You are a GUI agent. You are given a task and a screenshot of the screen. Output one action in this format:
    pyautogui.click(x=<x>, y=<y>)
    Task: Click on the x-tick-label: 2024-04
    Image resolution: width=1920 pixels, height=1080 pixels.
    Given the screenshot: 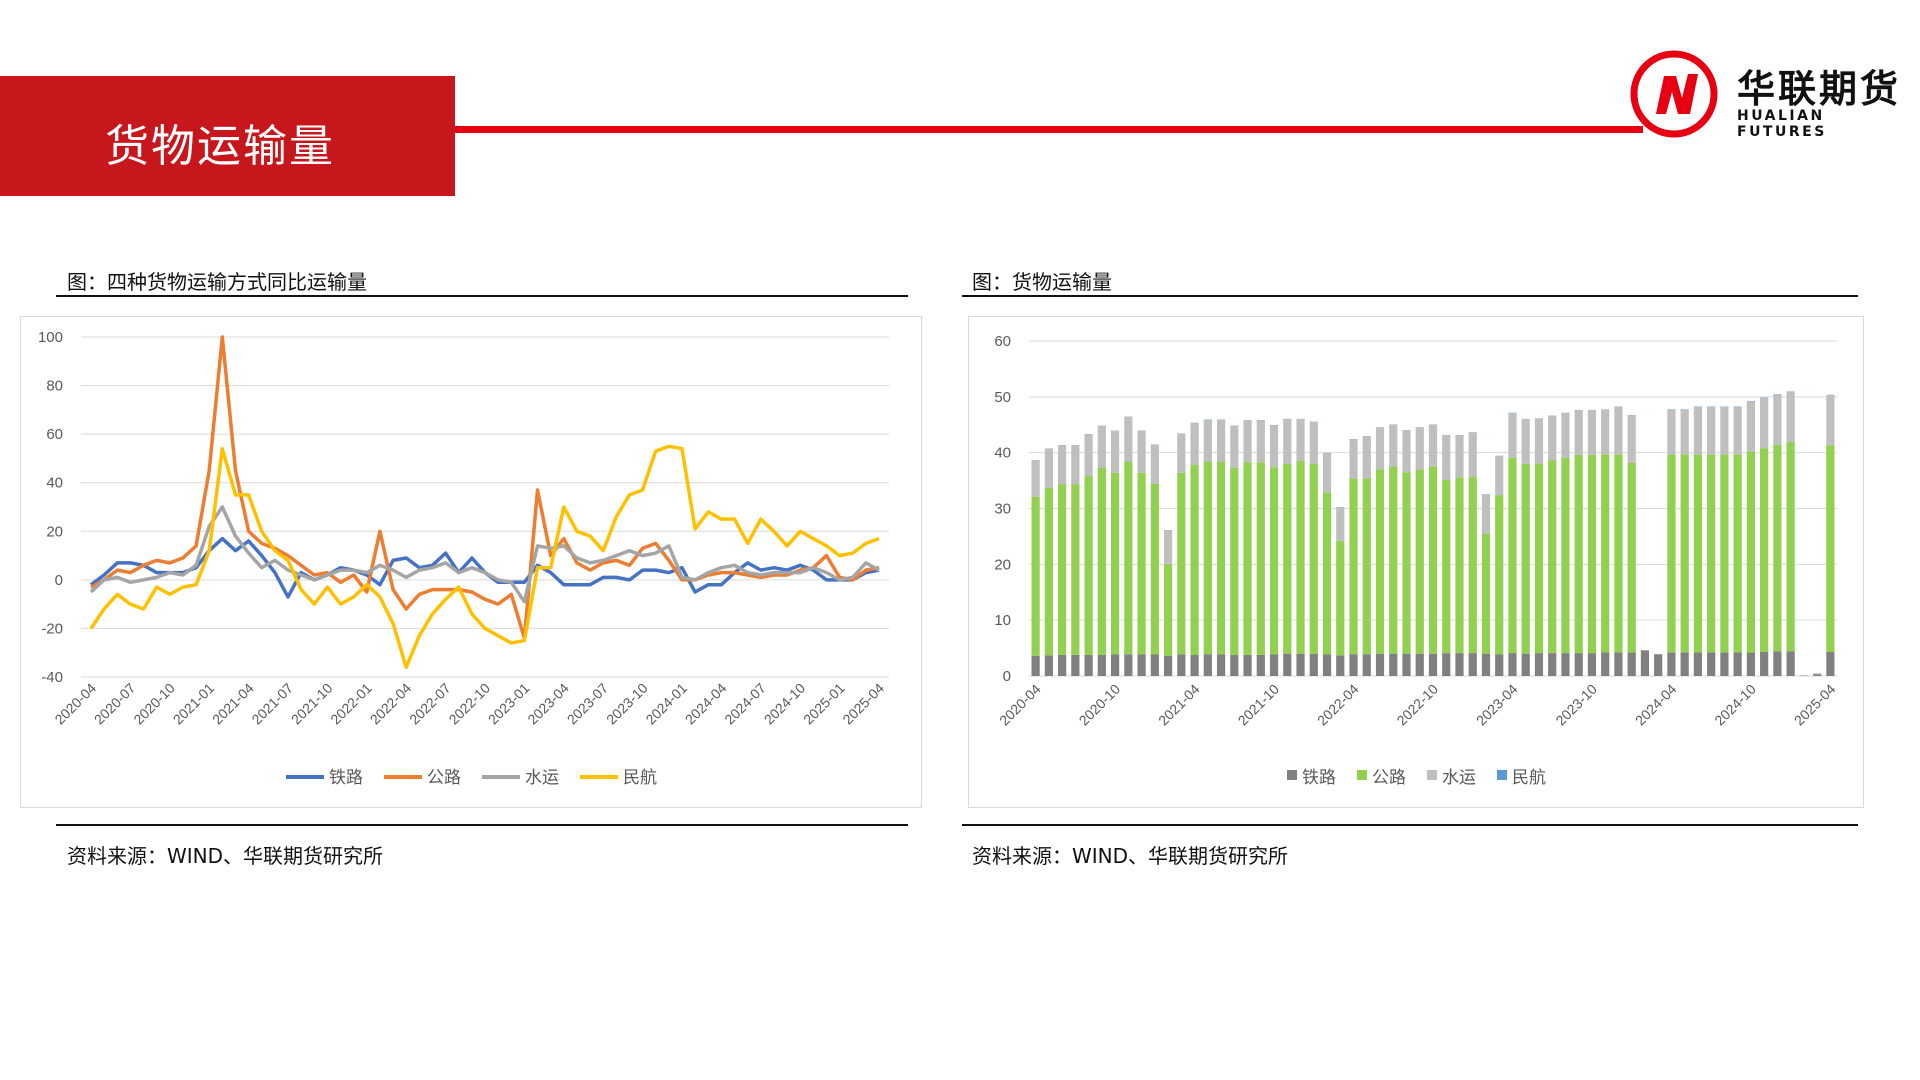 What is the action you would take?
    pyautogui.click(x=706, y=704)
    